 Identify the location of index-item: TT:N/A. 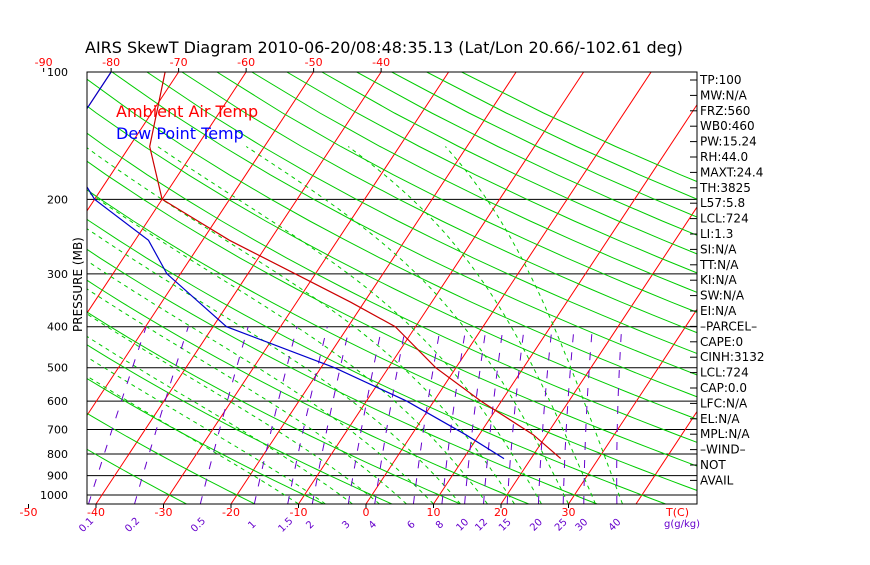
(719, 265).